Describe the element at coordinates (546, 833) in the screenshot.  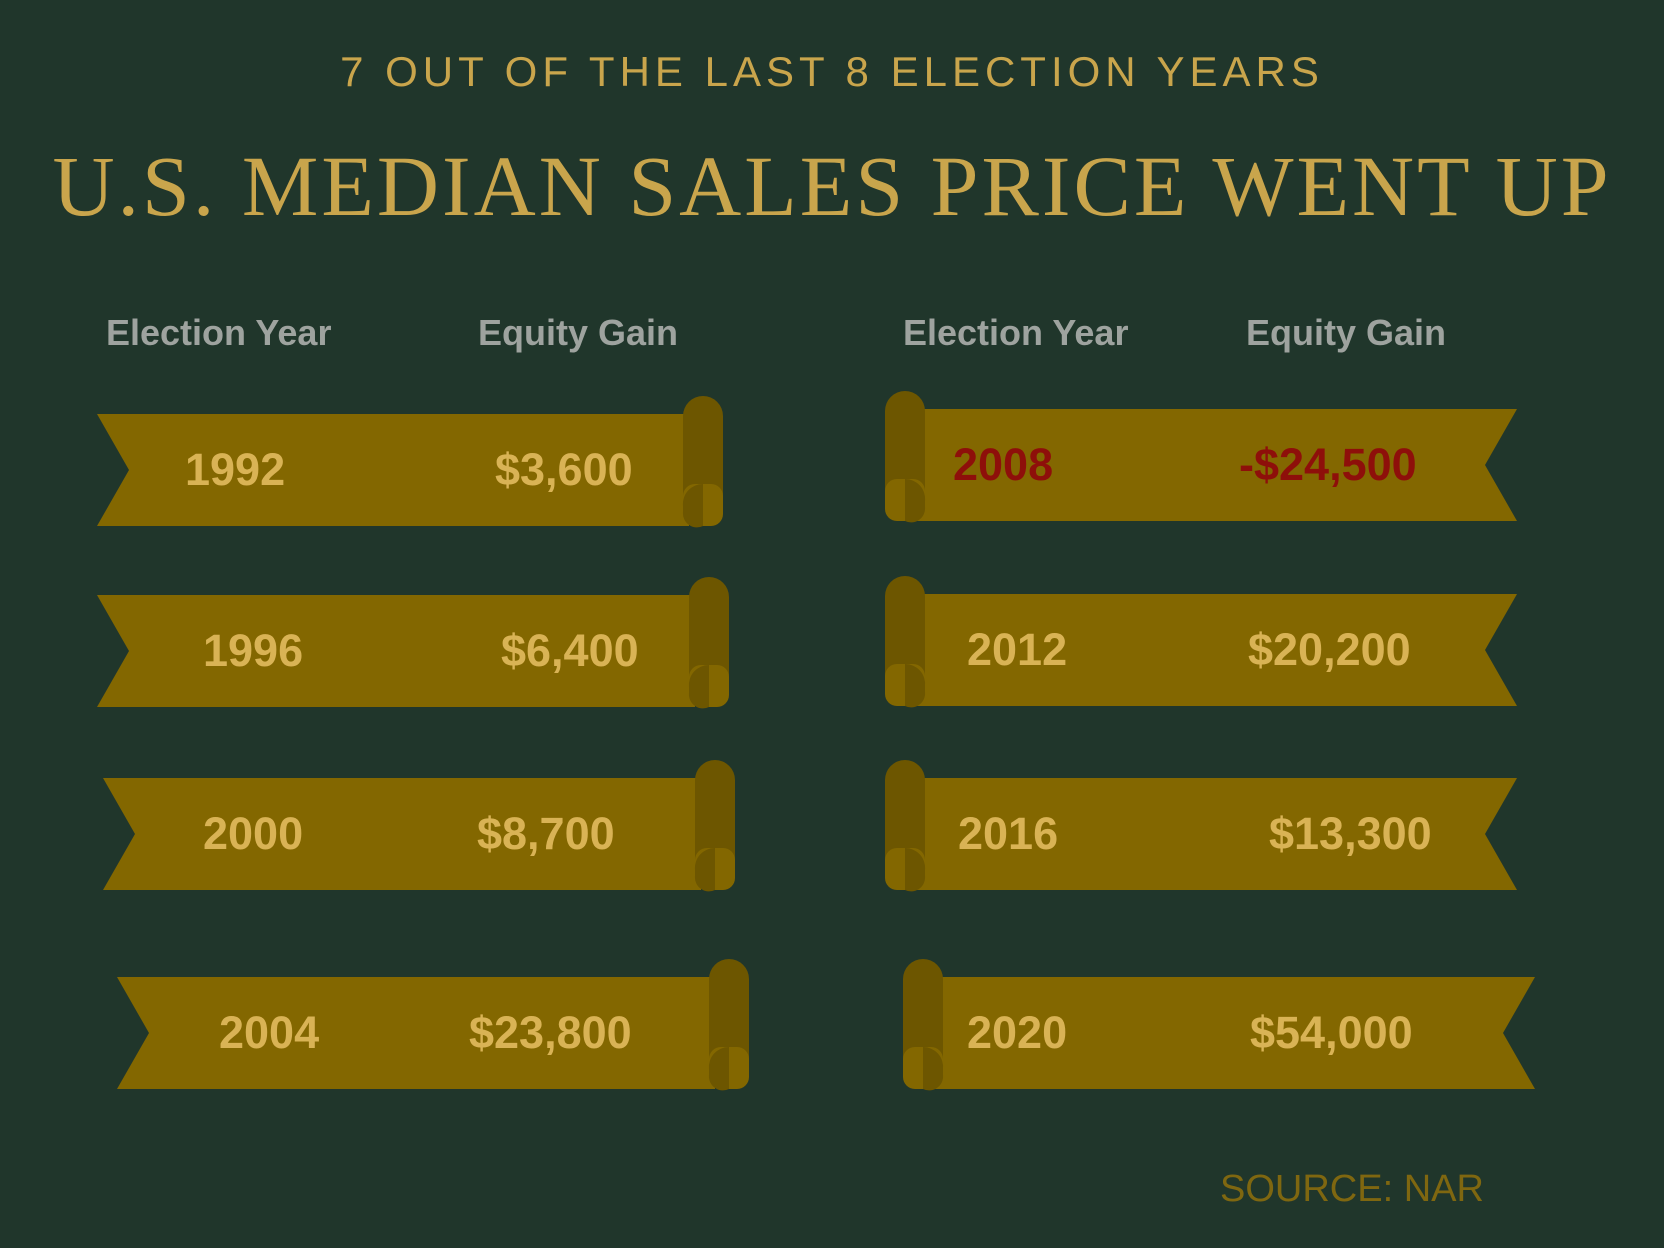
I see `gain-value: $8,700` at that location.